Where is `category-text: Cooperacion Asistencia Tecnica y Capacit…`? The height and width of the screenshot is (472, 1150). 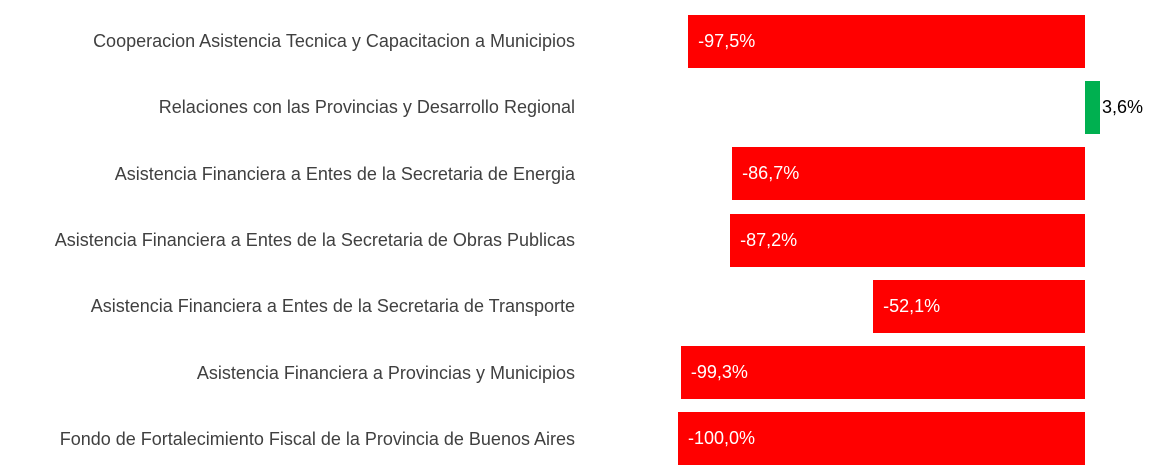
category-text: Cooperacion Asistencia Tecnica y Capacit… is located at coordinates (334, 41).